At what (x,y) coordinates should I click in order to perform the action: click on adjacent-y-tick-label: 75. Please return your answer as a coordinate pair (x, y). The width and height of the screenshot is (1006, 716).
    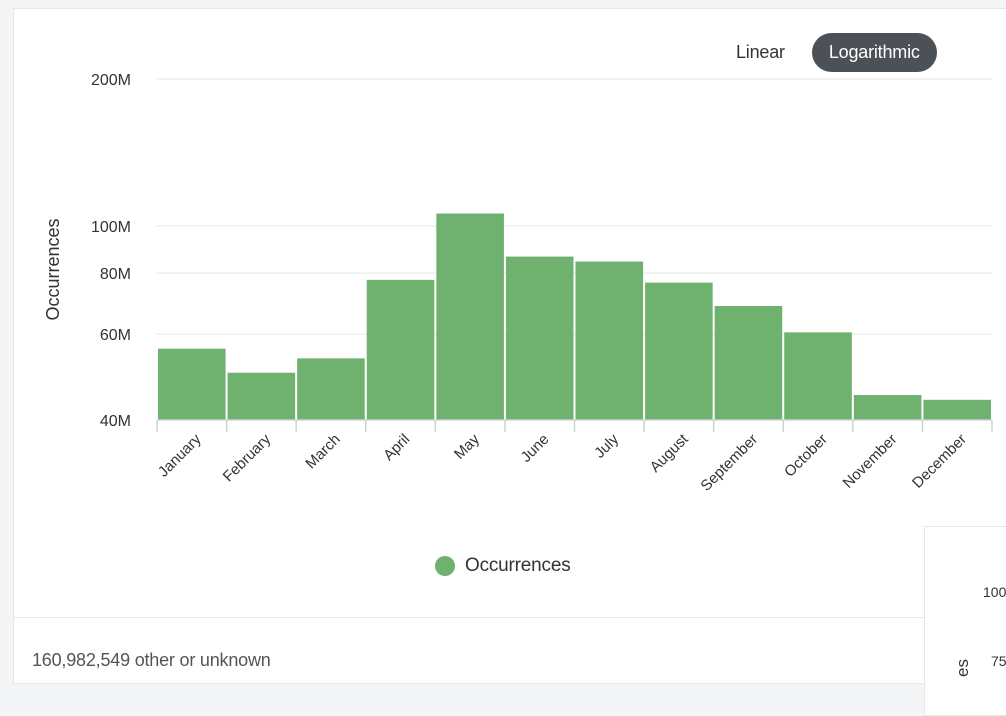
    Looking at the image, I should click on (998, 661).